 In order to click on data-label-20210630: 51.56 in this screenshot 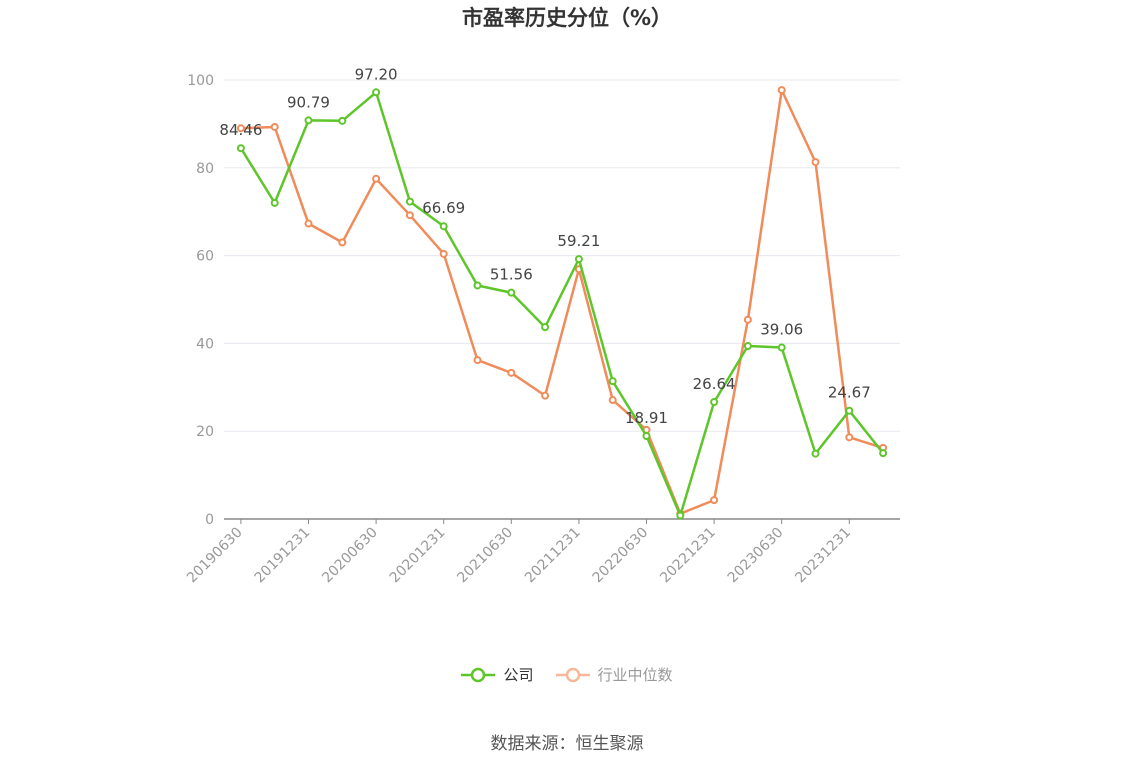, I will do `click(511, 275)`.